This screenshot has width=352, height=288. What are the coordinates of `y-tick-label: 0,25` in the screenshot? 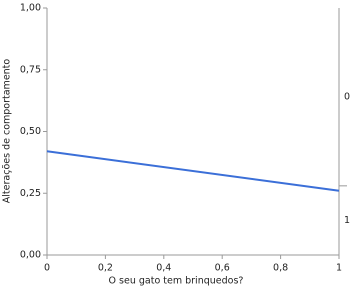 It's located at (30, 193).